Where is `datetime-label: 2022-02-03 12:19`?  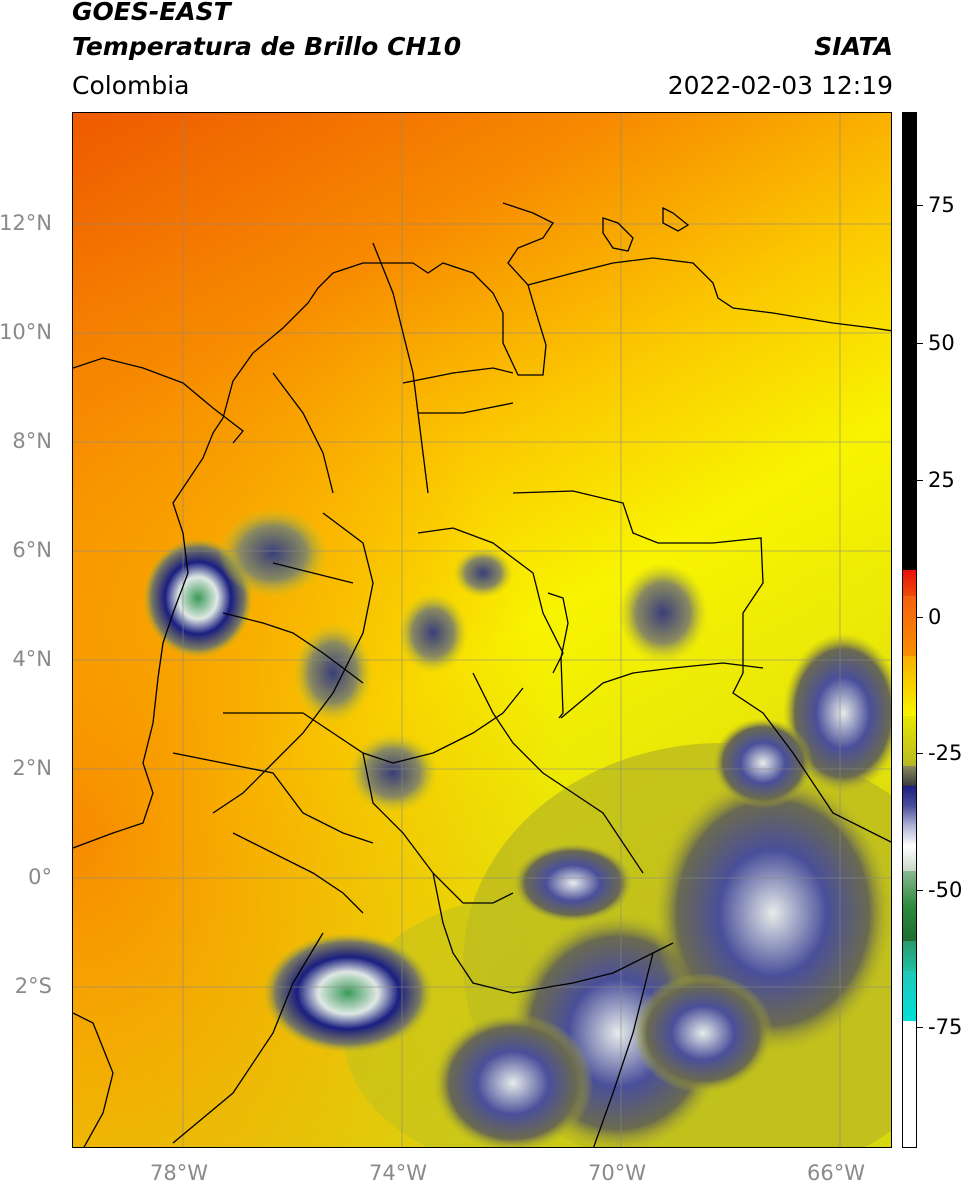 datetime-label: 2022-02-03 12:19 is located at coordinates (780, 85).